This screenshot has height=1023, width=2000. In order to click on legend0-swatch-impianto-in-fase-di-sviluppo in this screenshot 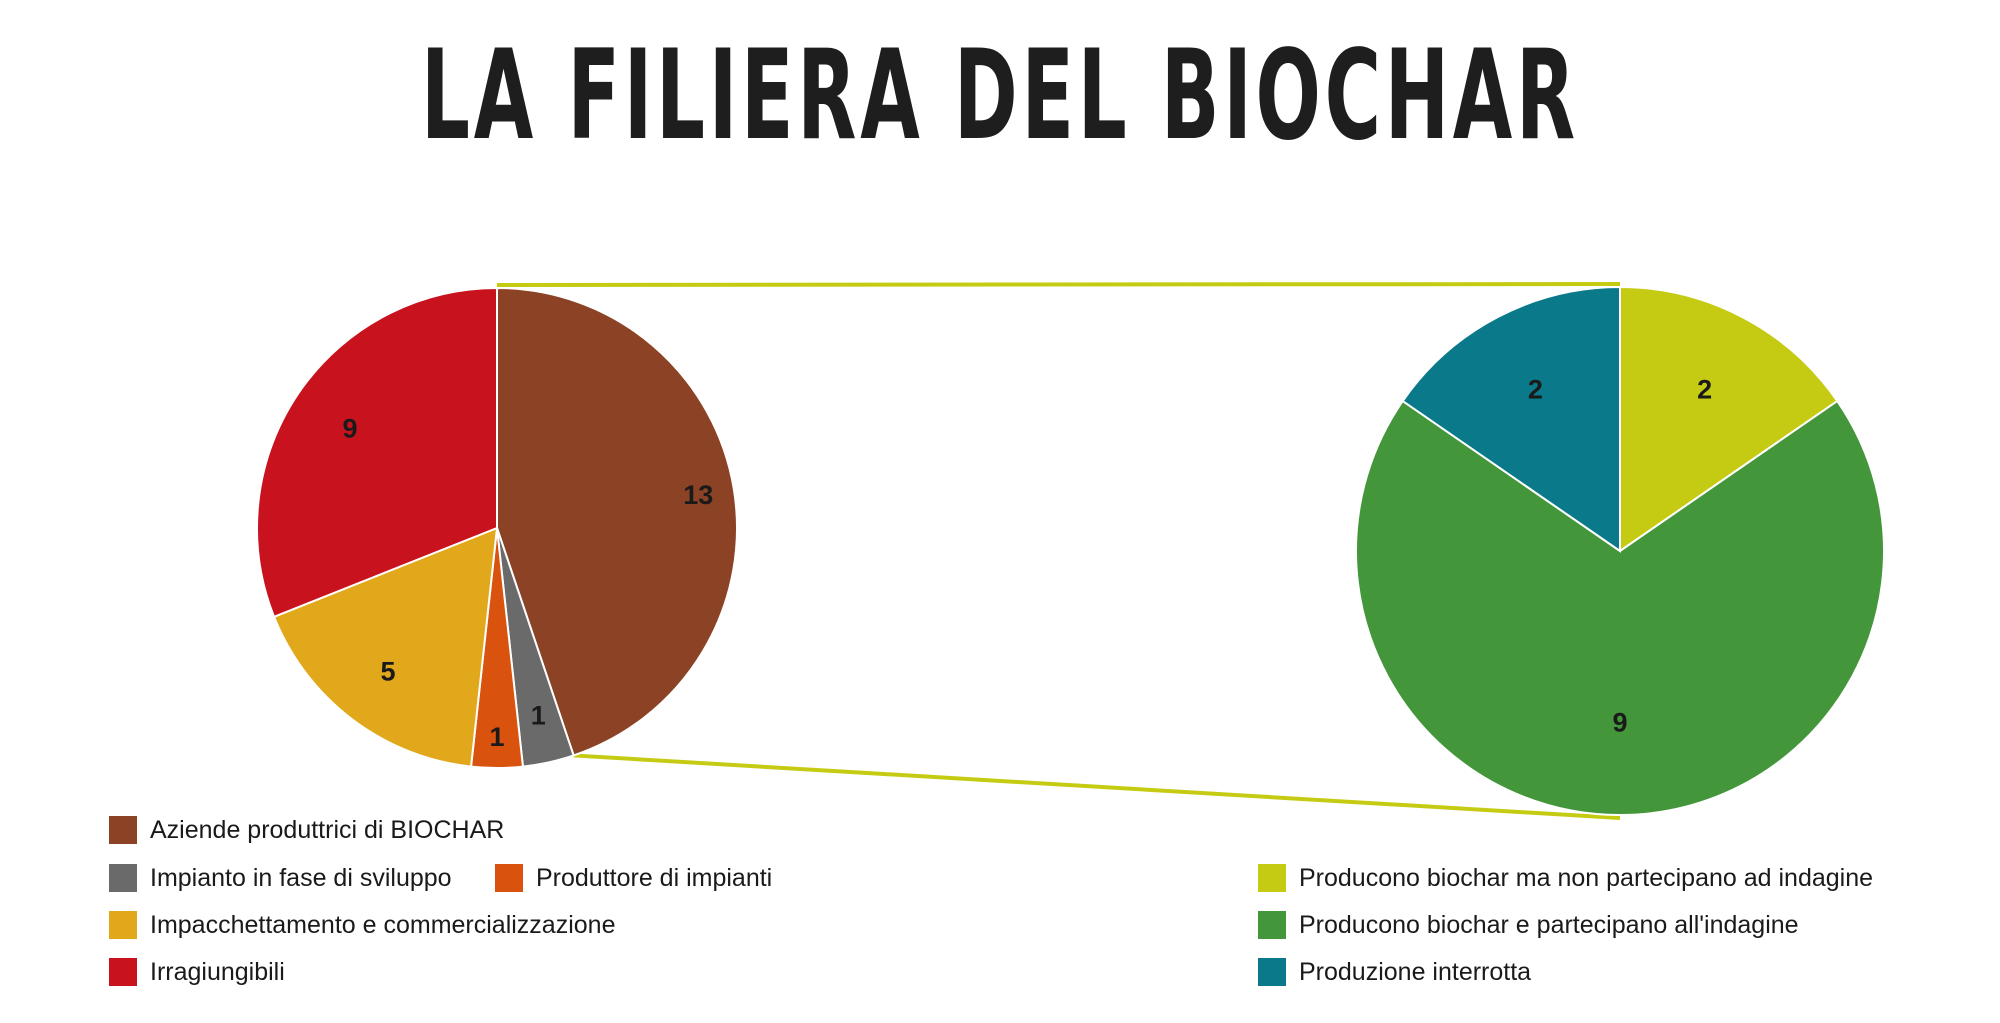, I will do `click(123, 878)`.